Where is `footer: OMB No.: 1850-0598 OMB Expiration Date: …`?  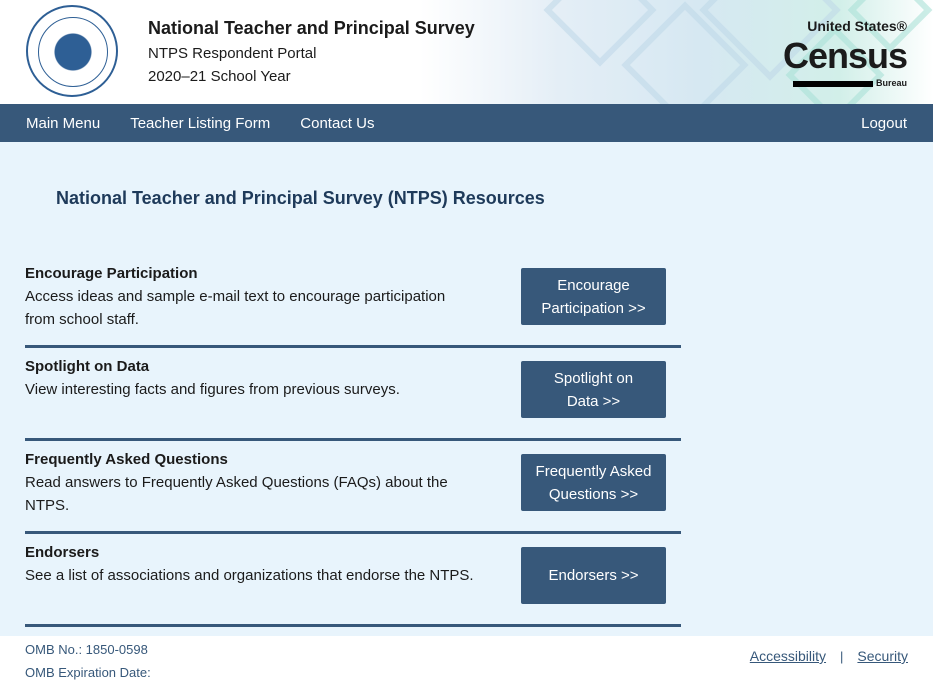 footer: OMB No.: 1850-0598 OMB Expiration Date: … is located at coordinates (466, 661).